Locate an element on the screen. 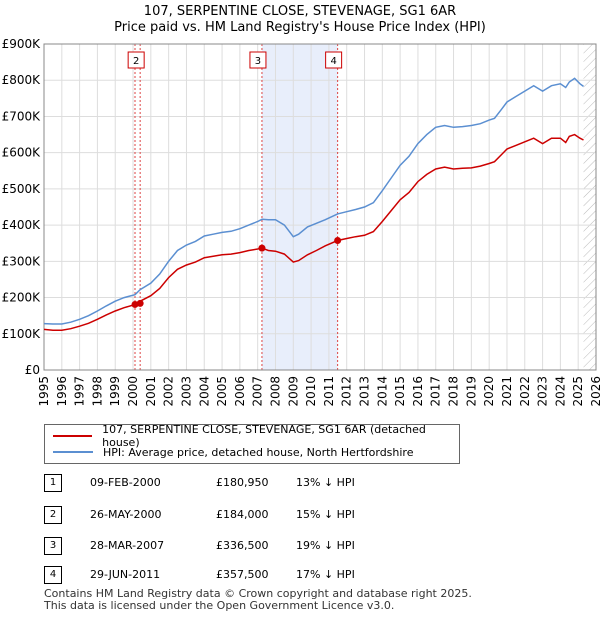  y-tick-label: £400K is located at coordinates (22, 225).